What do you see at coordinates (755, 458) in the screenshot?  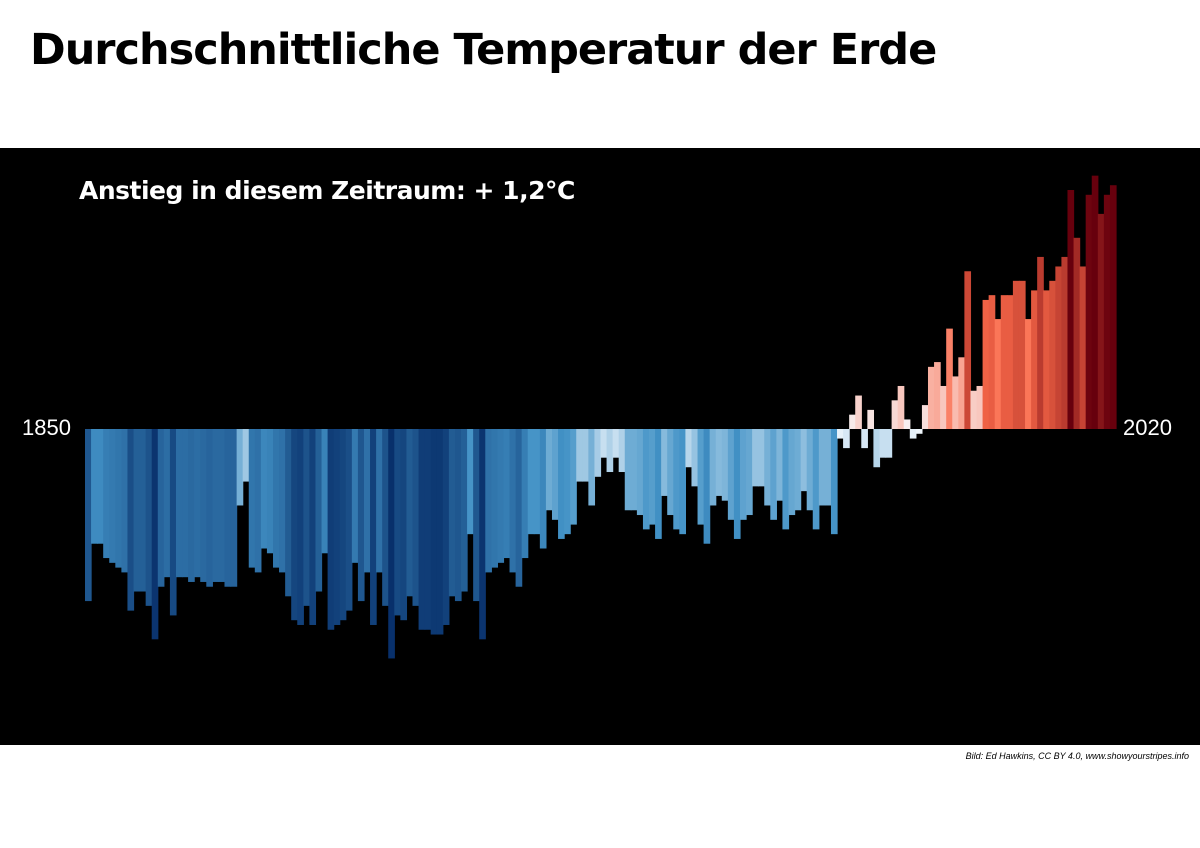 I see `bar-1960` at bounding box center [755, 458].